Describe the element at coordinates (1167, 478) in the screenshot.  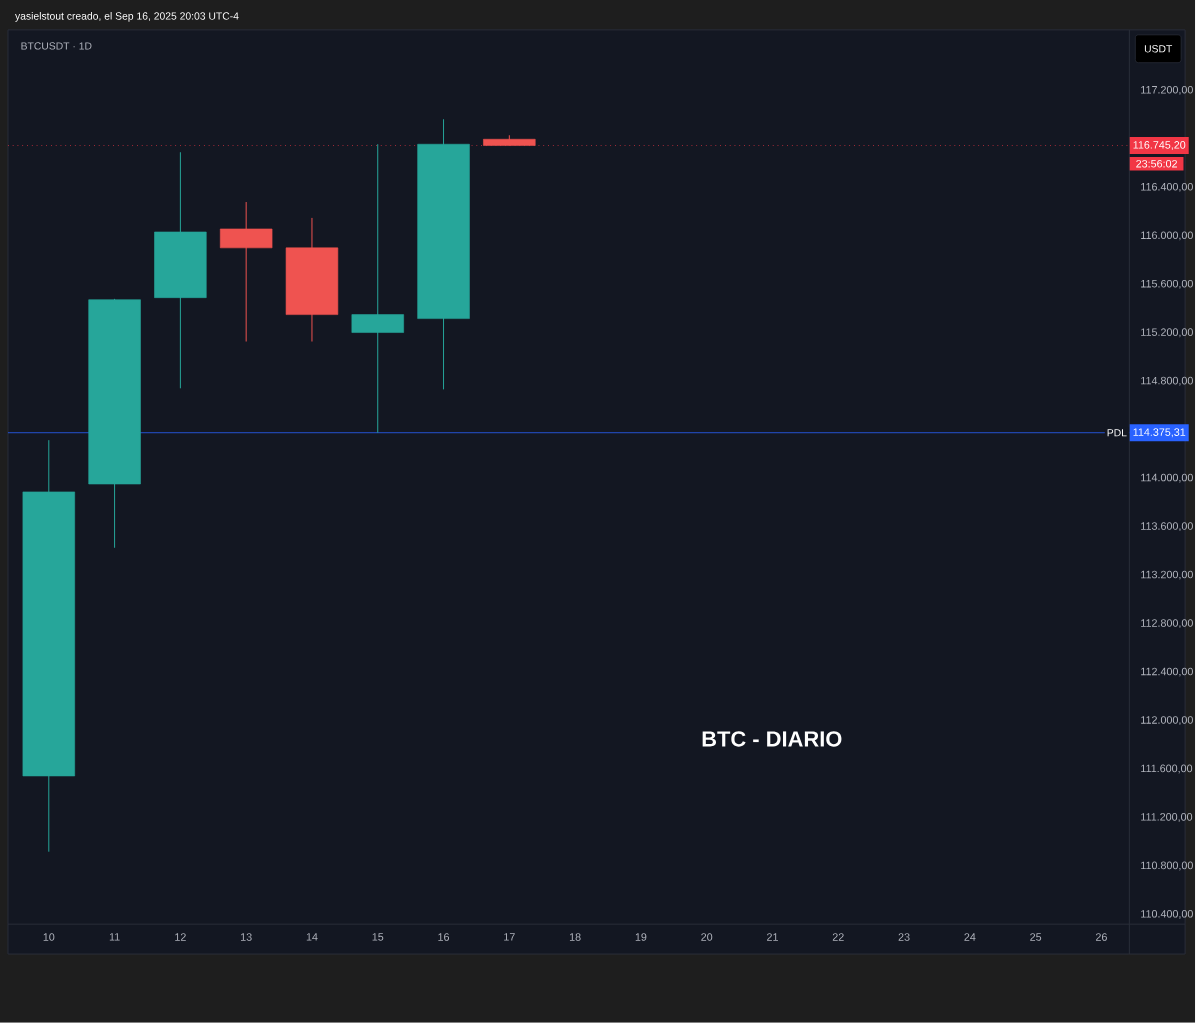
I see `y-tick-label: 114.000,00` at that location.